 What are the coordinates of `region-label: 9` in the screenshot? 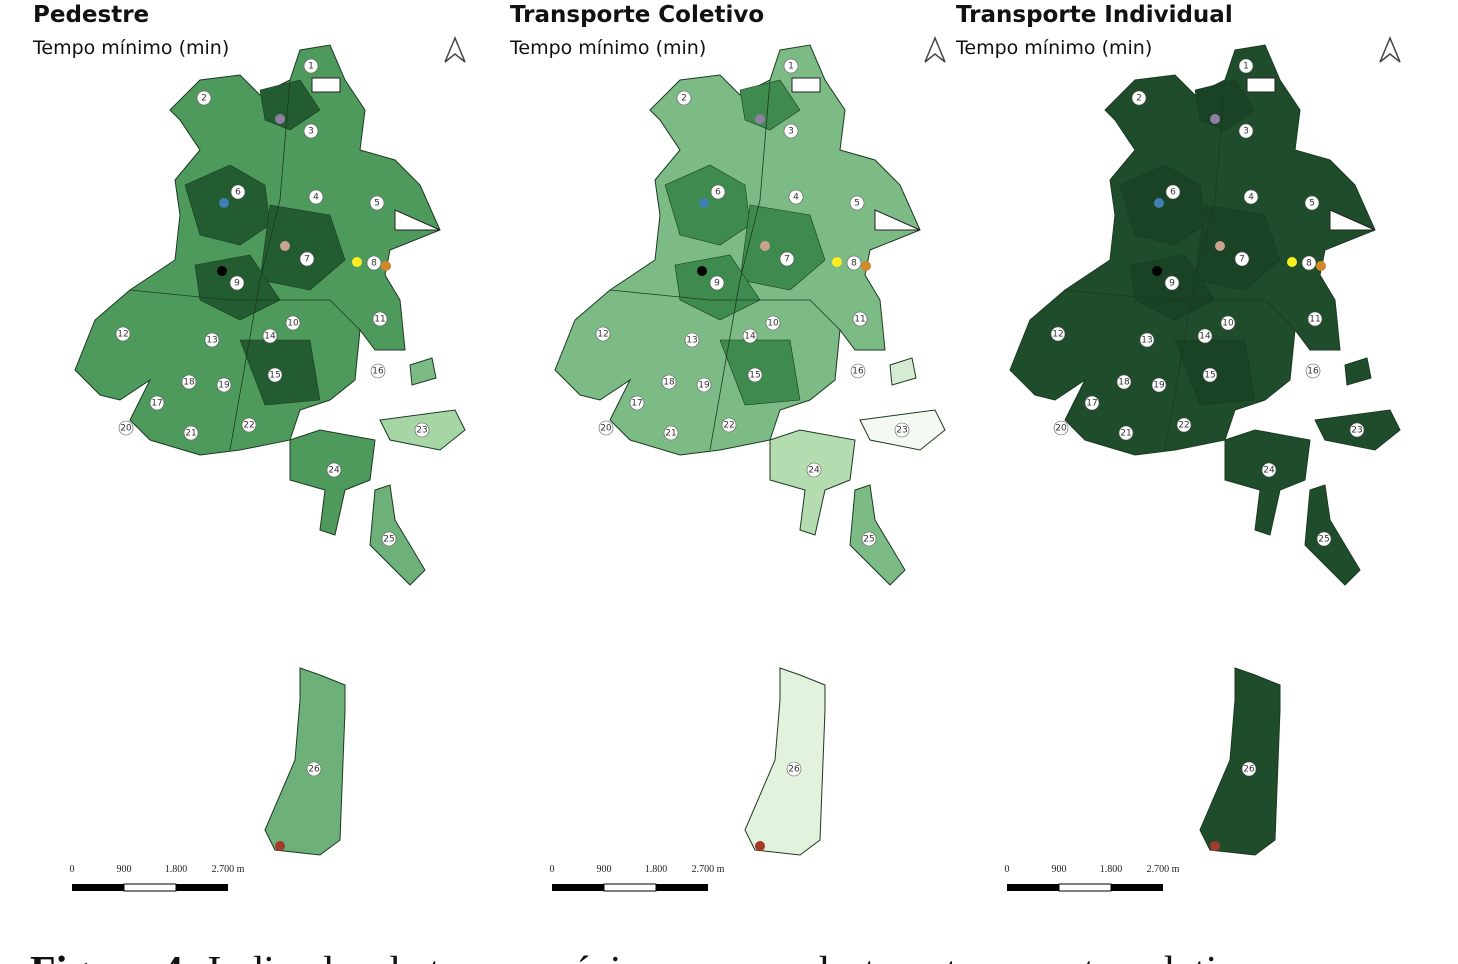 It's located at (717, 284).